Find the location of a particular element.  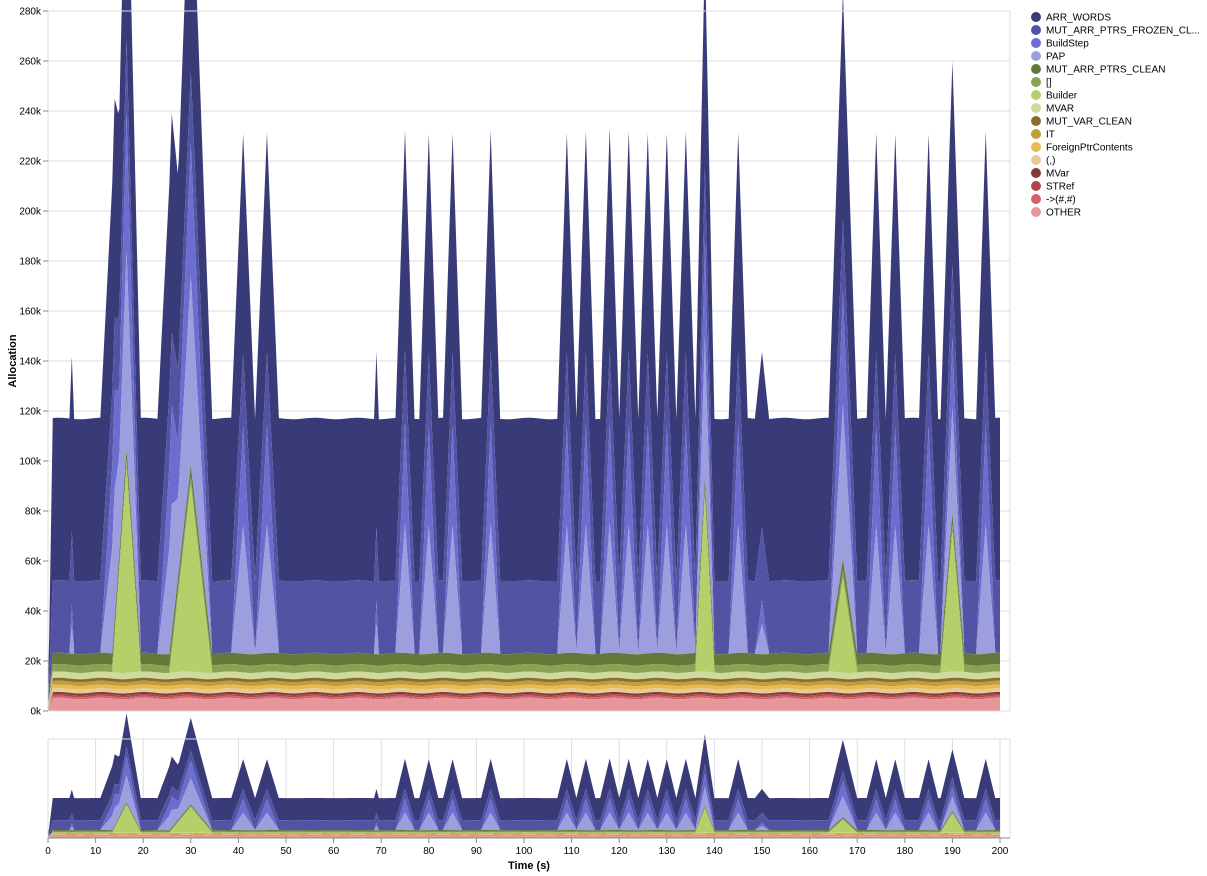

legend-label: ->(#,#) is located at coordinates (1061, 200).